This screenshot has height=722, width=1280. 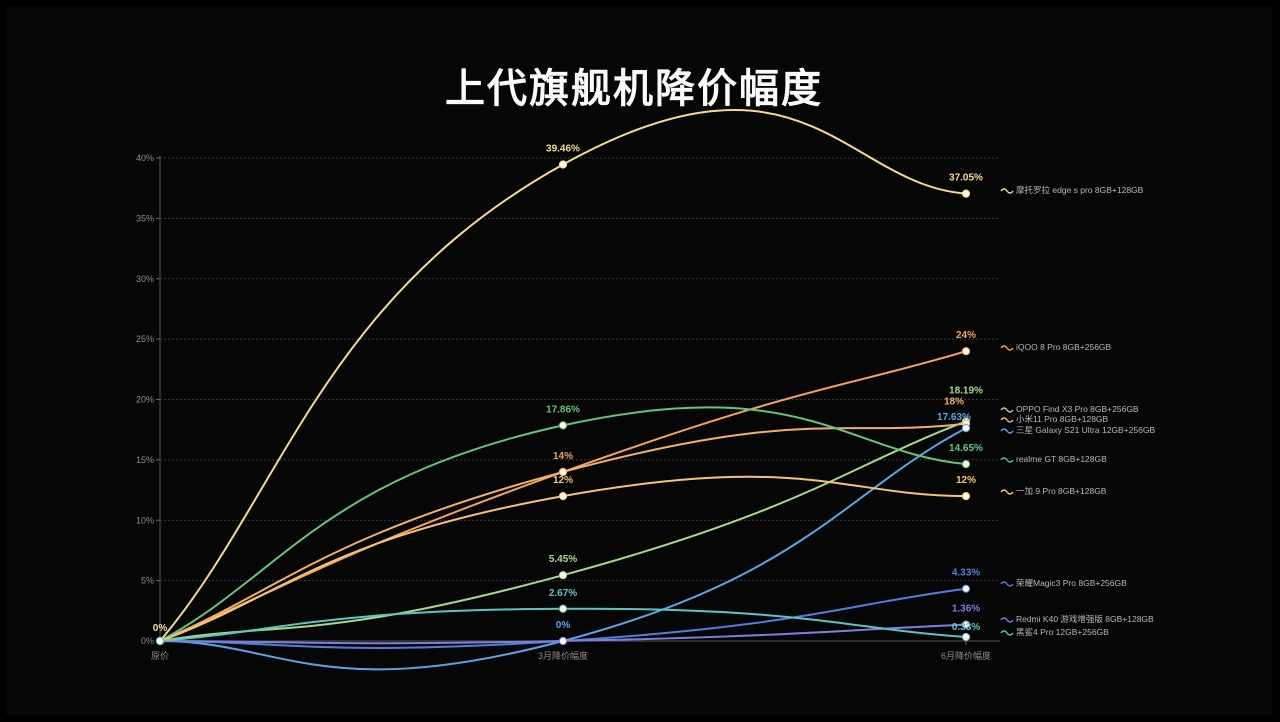 What do you see at coordinates (1080, 190) in the screenshot?
I see `legend-label: 摩托罗拉 edge s pro 8GB+128GB` at bounding box center [1080, 190].